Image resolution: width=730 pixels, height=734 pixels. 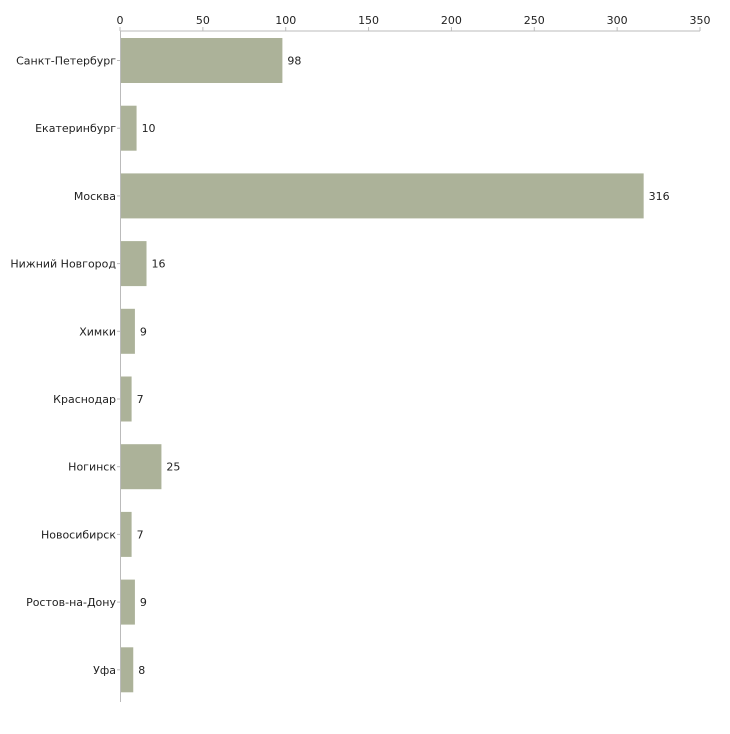 What do you see at coordinates (159, 264) in the screenshot?
I see `value-label: 16` at bounding box center [159, 264].